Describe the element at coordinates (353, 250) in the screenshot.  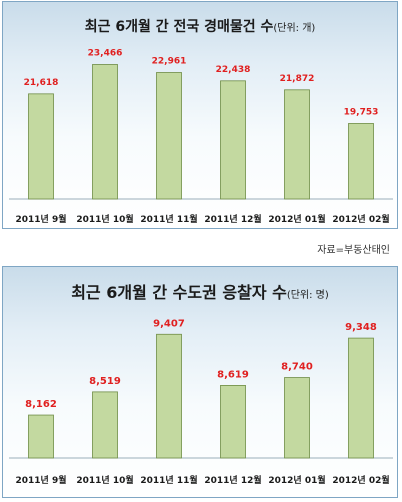
I see `source-note: 자료=부동산태인` at that location.